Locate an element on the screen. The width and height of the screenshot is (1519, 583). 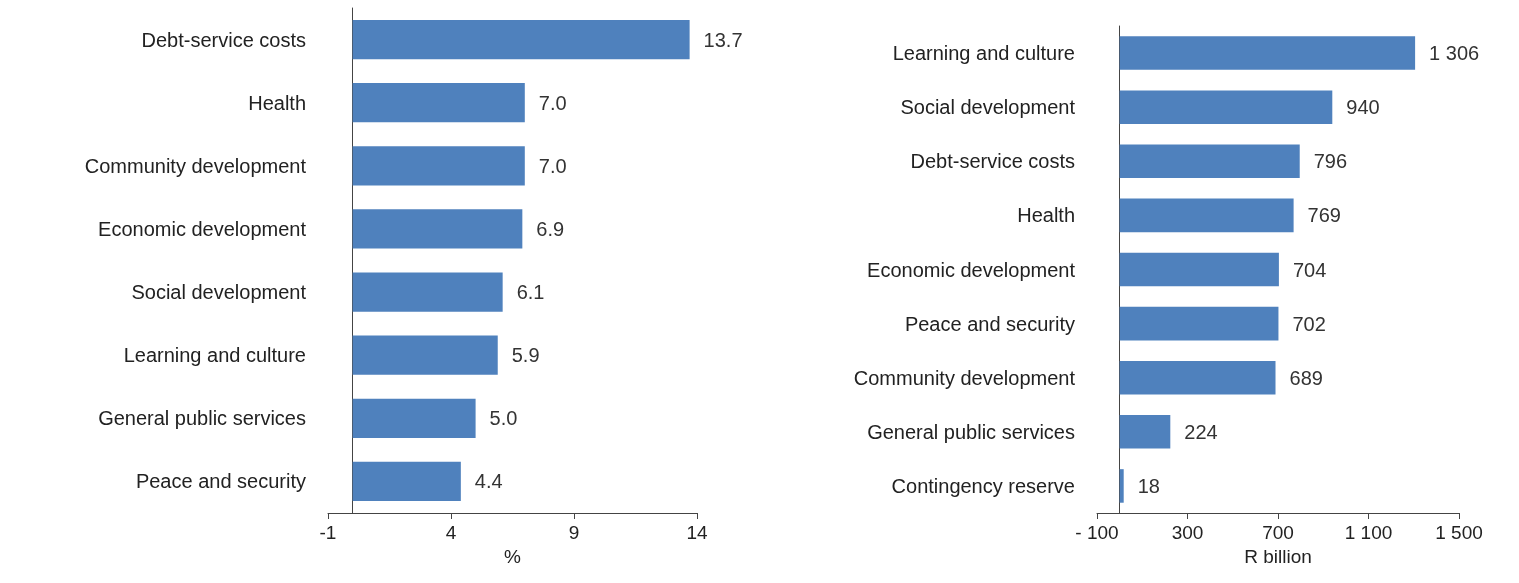
x-tick-label: 700 is located at coordinates (1278, 532).